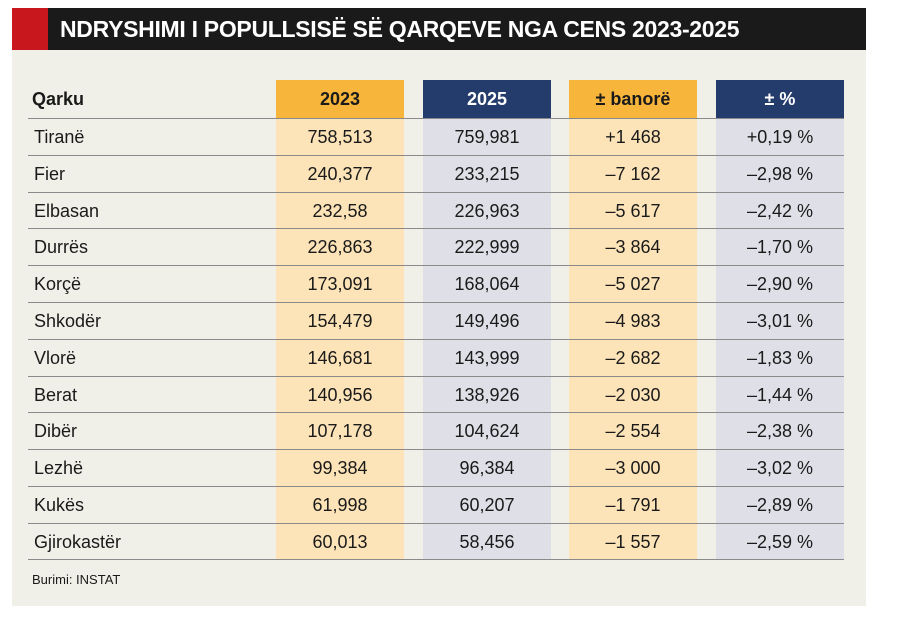 The height and width of the screenshot is (630, 900). I want to click on table-row: Korçë 173,091 168,064 –5 027 –2,90 %, so click(436, 283).